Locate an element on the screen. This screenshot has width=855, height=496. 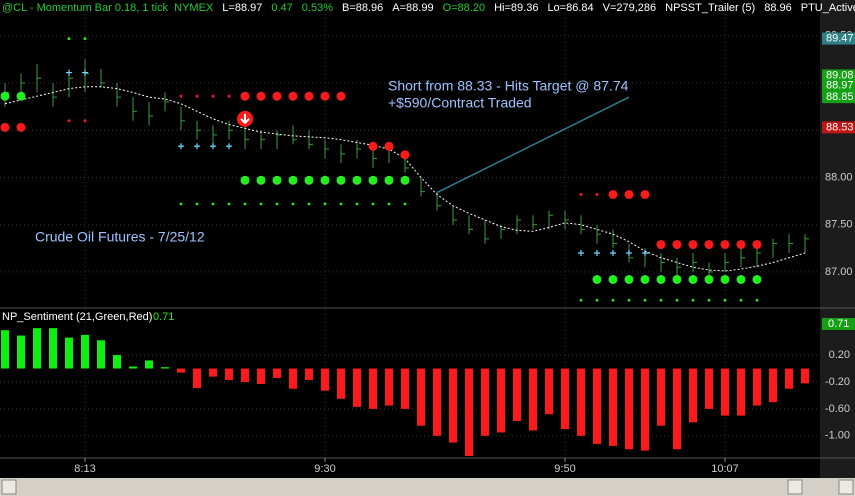
y-tick-label: 0.20 is located at coordinates (839, 355).